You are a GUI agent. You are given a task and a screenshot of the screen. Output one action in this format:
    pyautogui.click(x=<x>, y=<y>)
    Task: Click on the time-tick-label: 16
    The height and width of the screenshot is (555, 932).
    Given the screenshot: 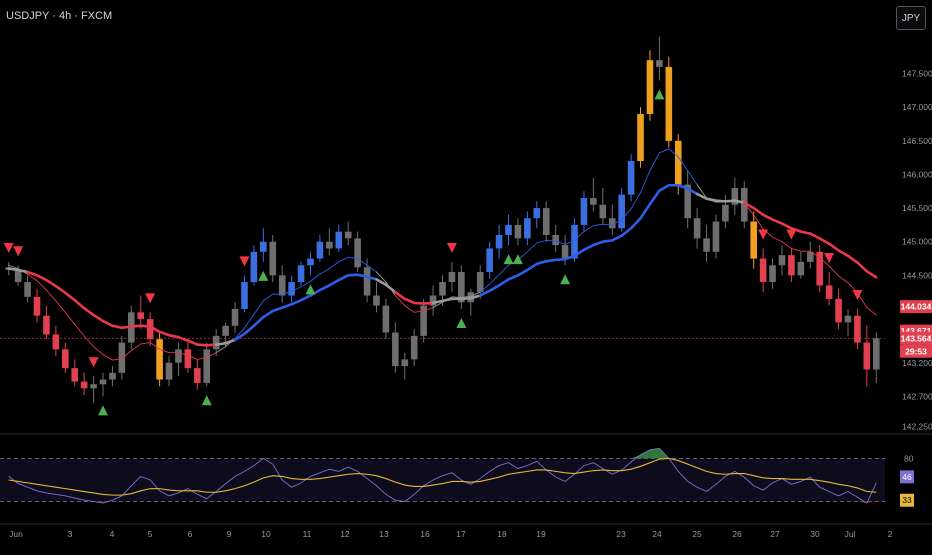 What is the action you would take?
    pyautogui.click(x=425, y=534)
    